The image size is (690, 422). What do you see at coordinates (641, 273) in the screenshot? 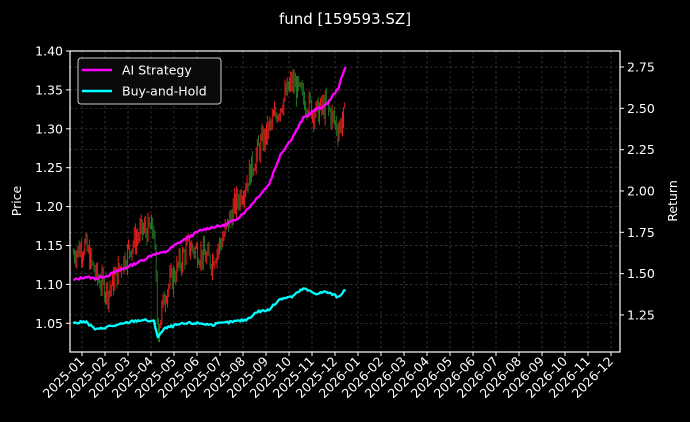
I see `y-right-tick-label: 1.50` at bounding box center [641, 273].